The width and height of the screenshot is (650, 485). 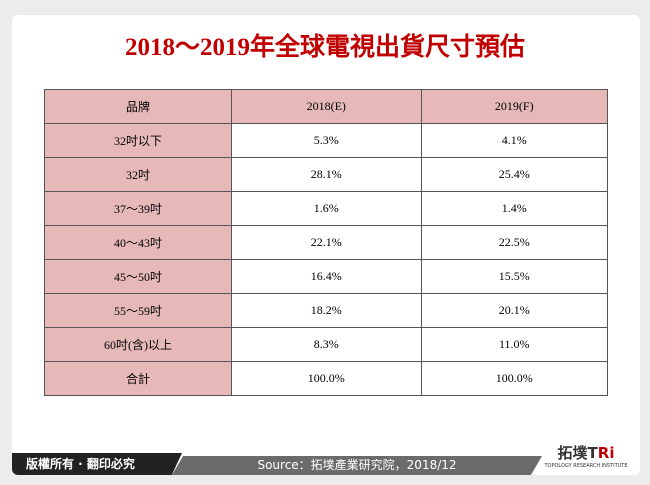 I want to click on table-cell: 11.0%, so click(x=514, y=344).